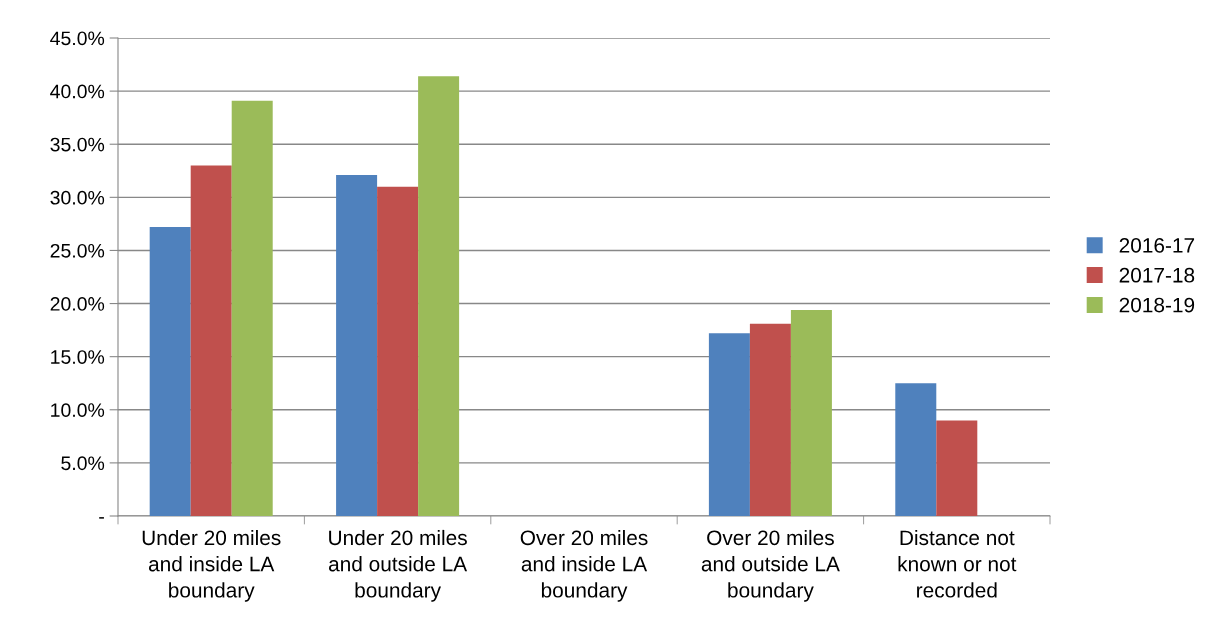 This screenshot has width=1227, height=642. I want to click on y-tick-label: 5.0%, so click(83, 463).